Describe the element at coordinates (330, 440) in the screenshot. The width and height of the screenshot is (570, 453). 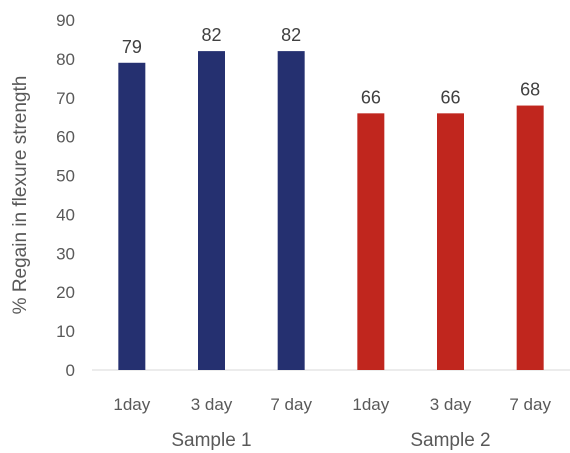
I see `group-labels: Sample 1 Sample 2` at that location.